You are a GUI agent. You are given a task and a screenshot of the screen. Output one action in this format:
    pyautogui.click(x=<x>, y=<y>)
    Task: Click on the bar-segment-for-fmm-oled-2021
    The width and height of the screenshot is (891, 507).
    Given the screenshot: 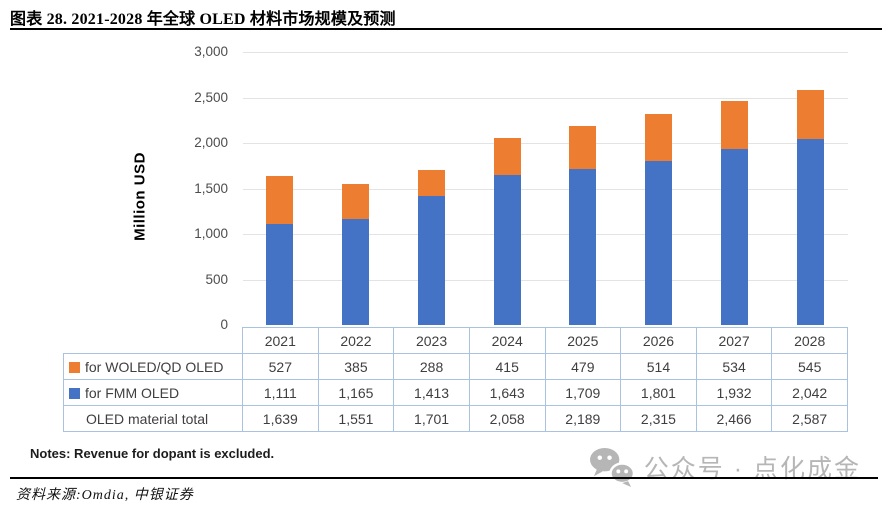 What is the action you would take?
    pyautogui.click(x=280, y=274)
    